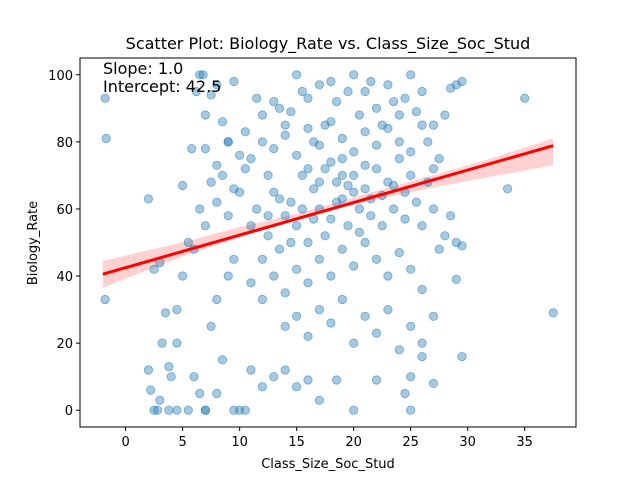 The height and width of the screenshot is (480, 640). Describe the element at coordinates (60, 76) in the screenshot. I see `y-tick-label: 100` at that location.